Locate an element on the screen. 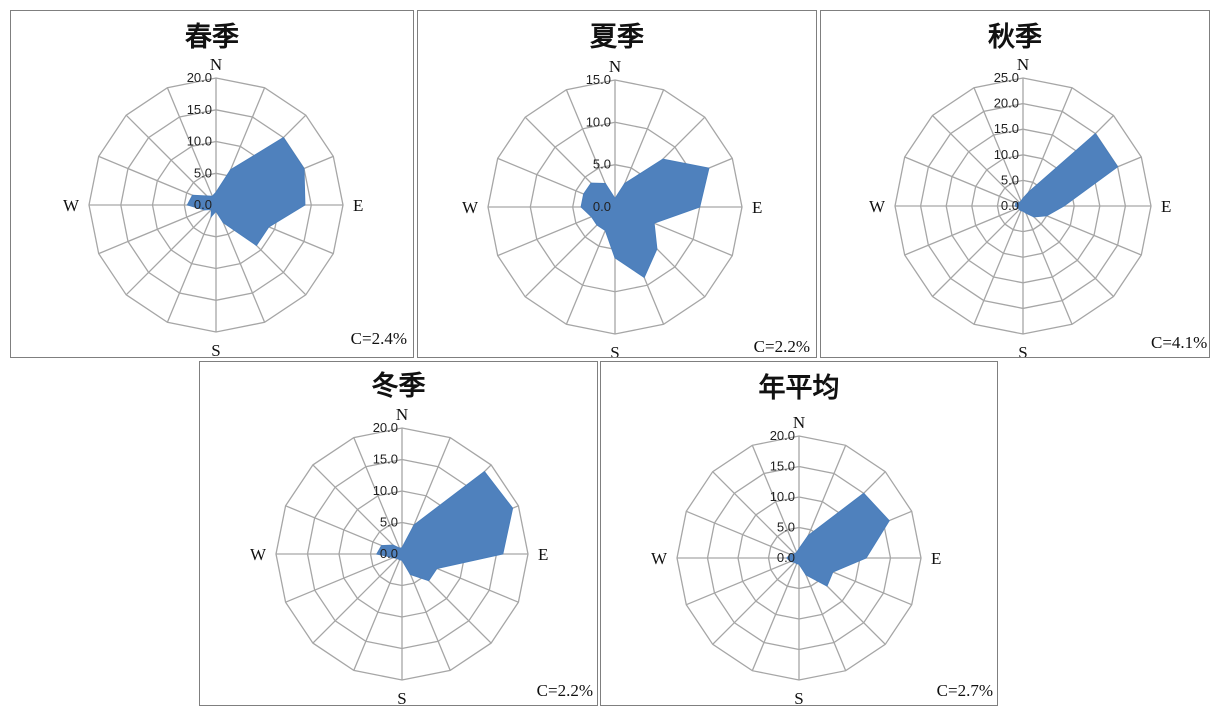  radial-tick-label: 25.0 is located at coordinates (1006, 77).